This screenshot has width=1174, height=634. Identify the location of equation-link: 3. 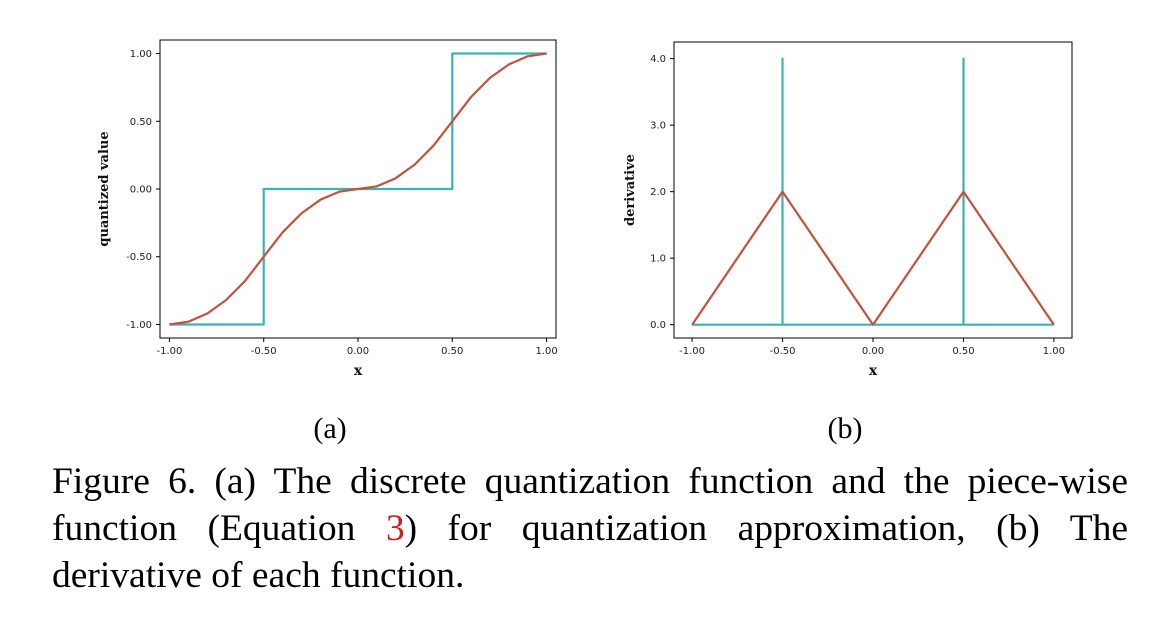
(395, 528).